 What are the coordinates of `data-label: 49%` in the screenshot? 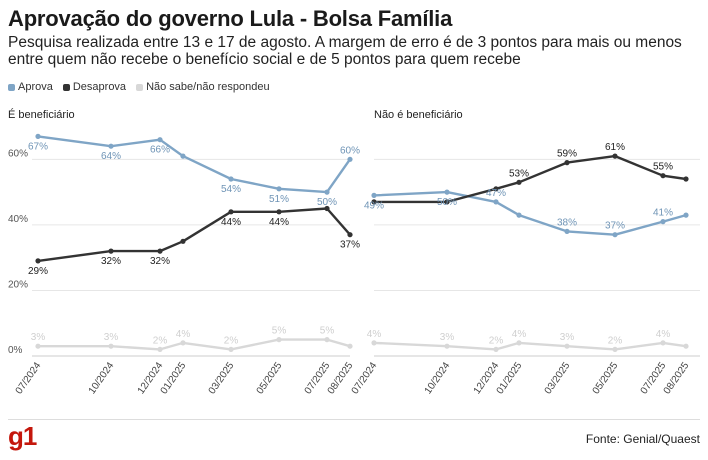 It's located at (374, 205).